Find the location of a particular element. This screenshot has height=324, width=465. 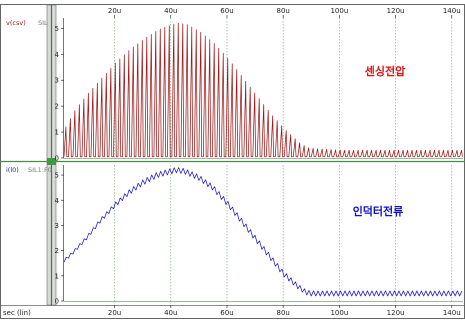

x-tick-label-bottom: 120u is located at coordinates (396, 313).